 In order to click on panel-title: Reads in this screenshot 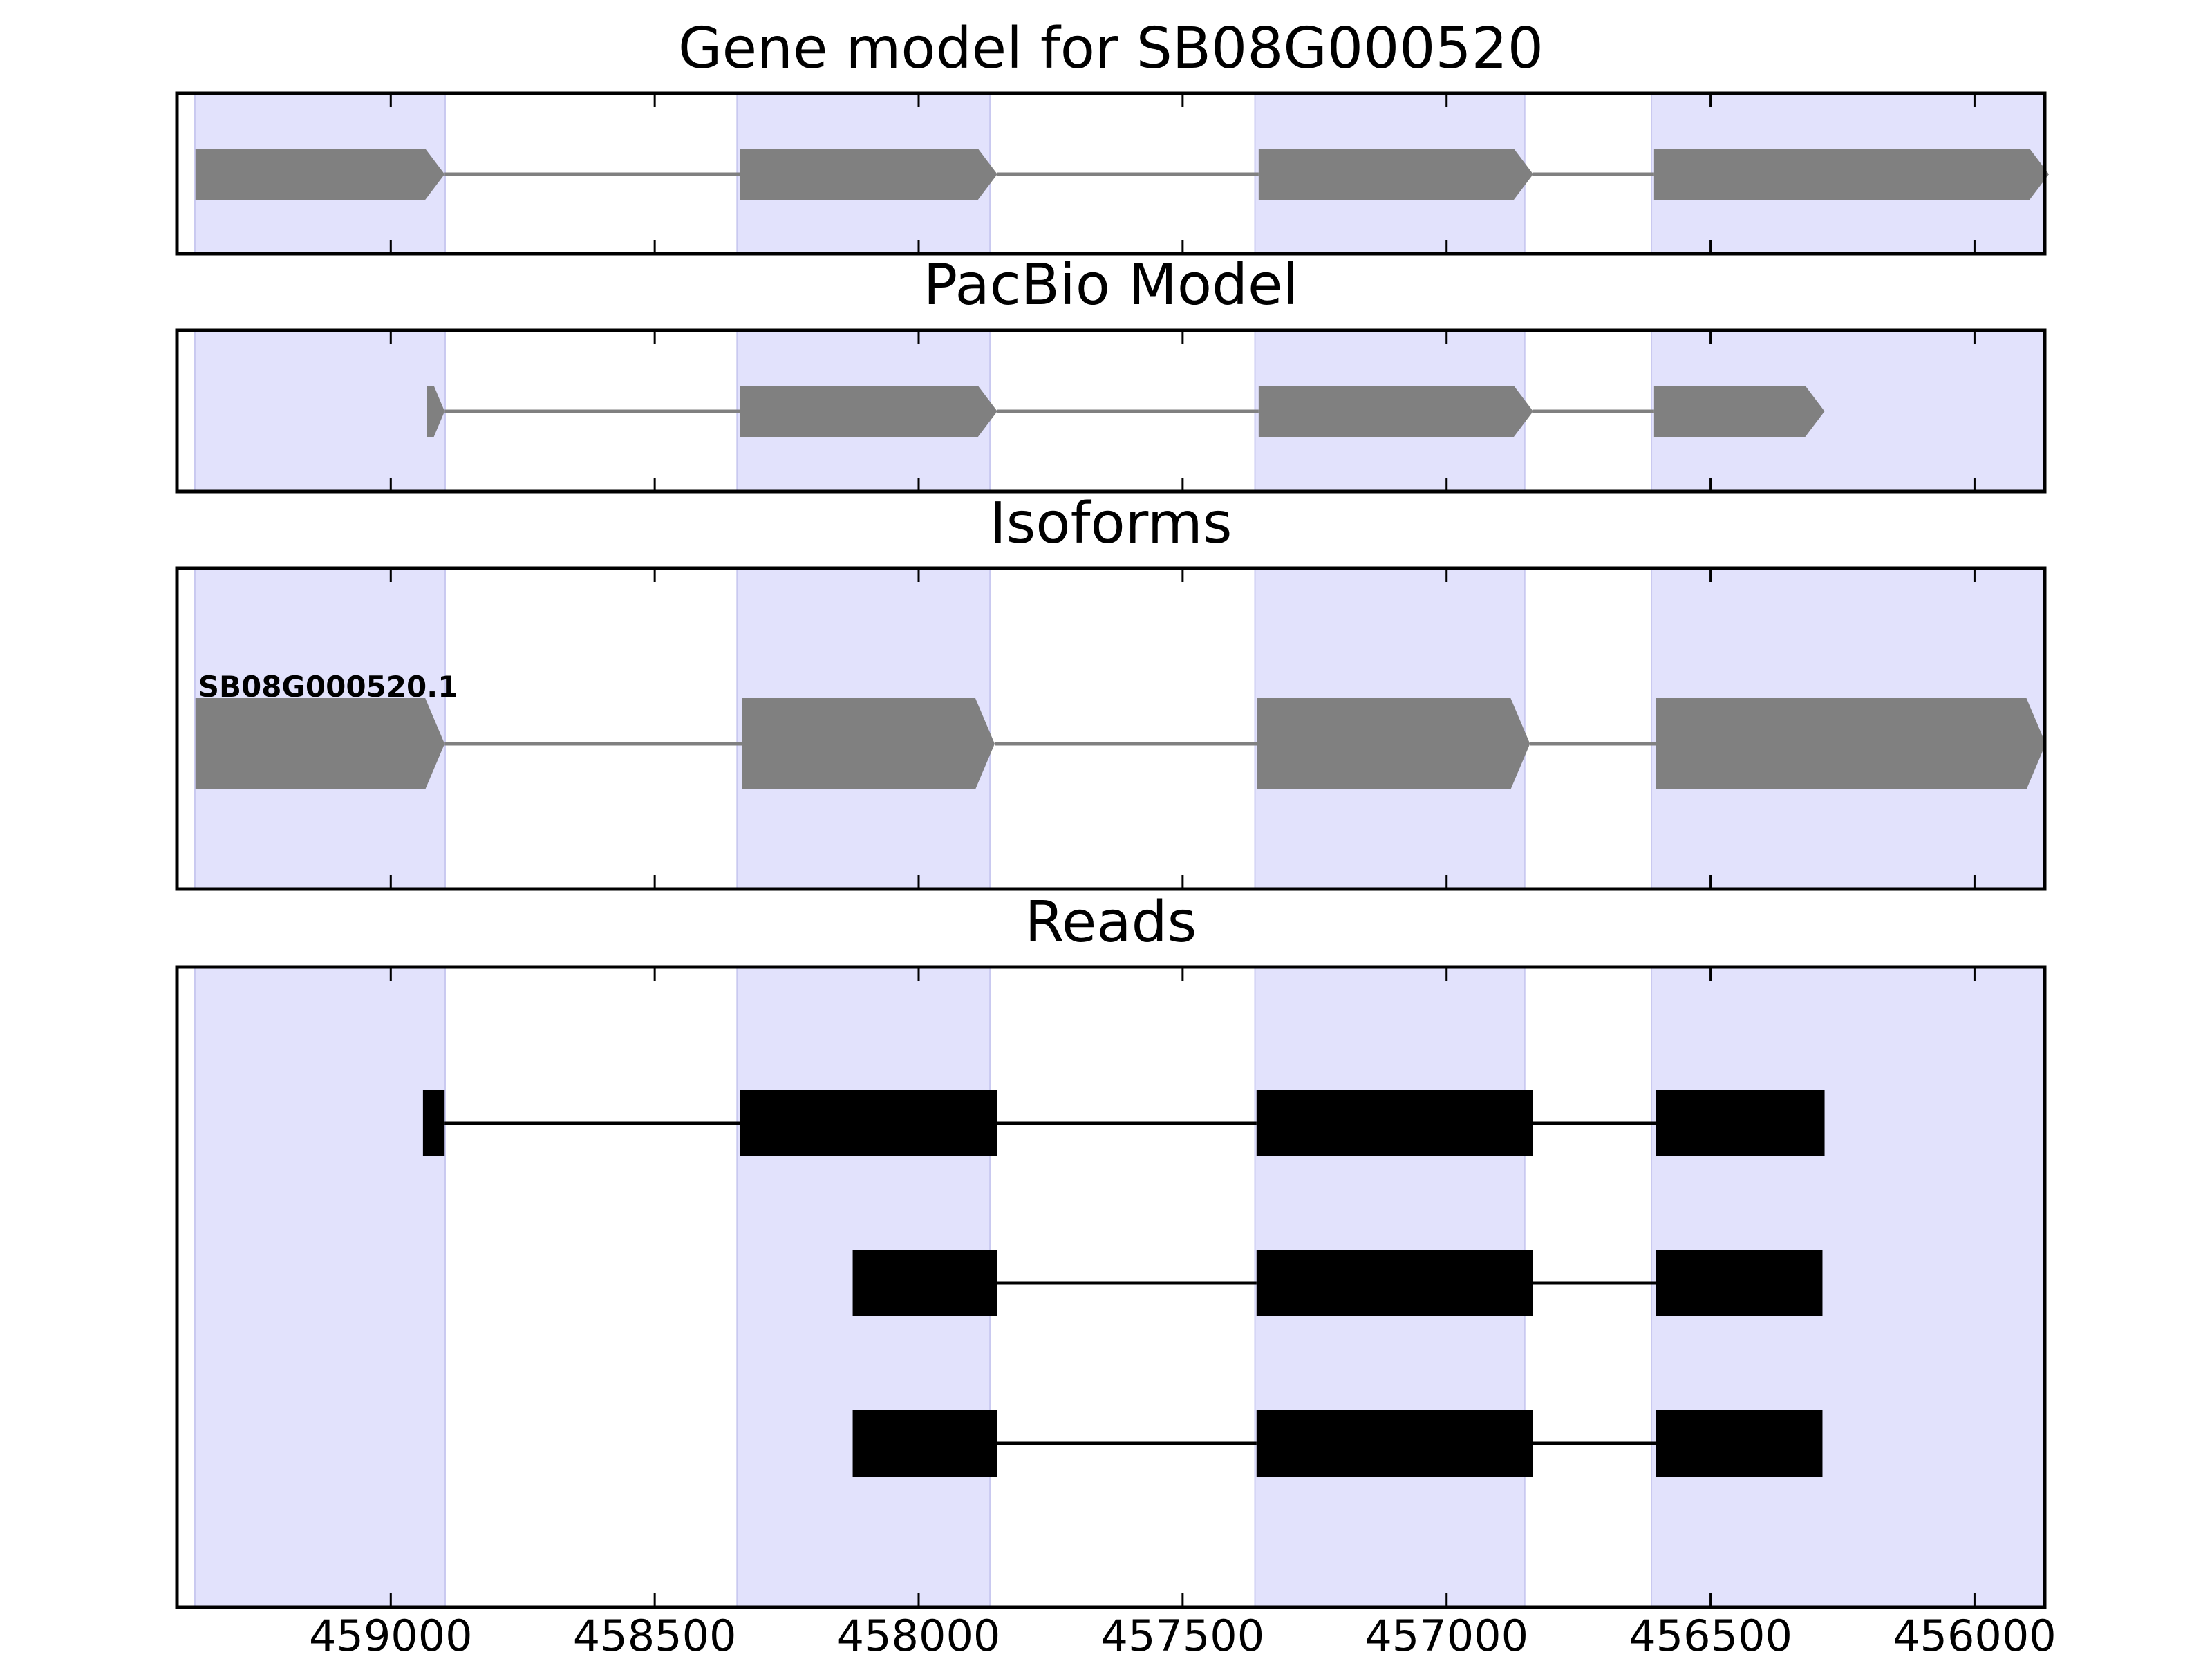, I will do `click(1111, 922)`.